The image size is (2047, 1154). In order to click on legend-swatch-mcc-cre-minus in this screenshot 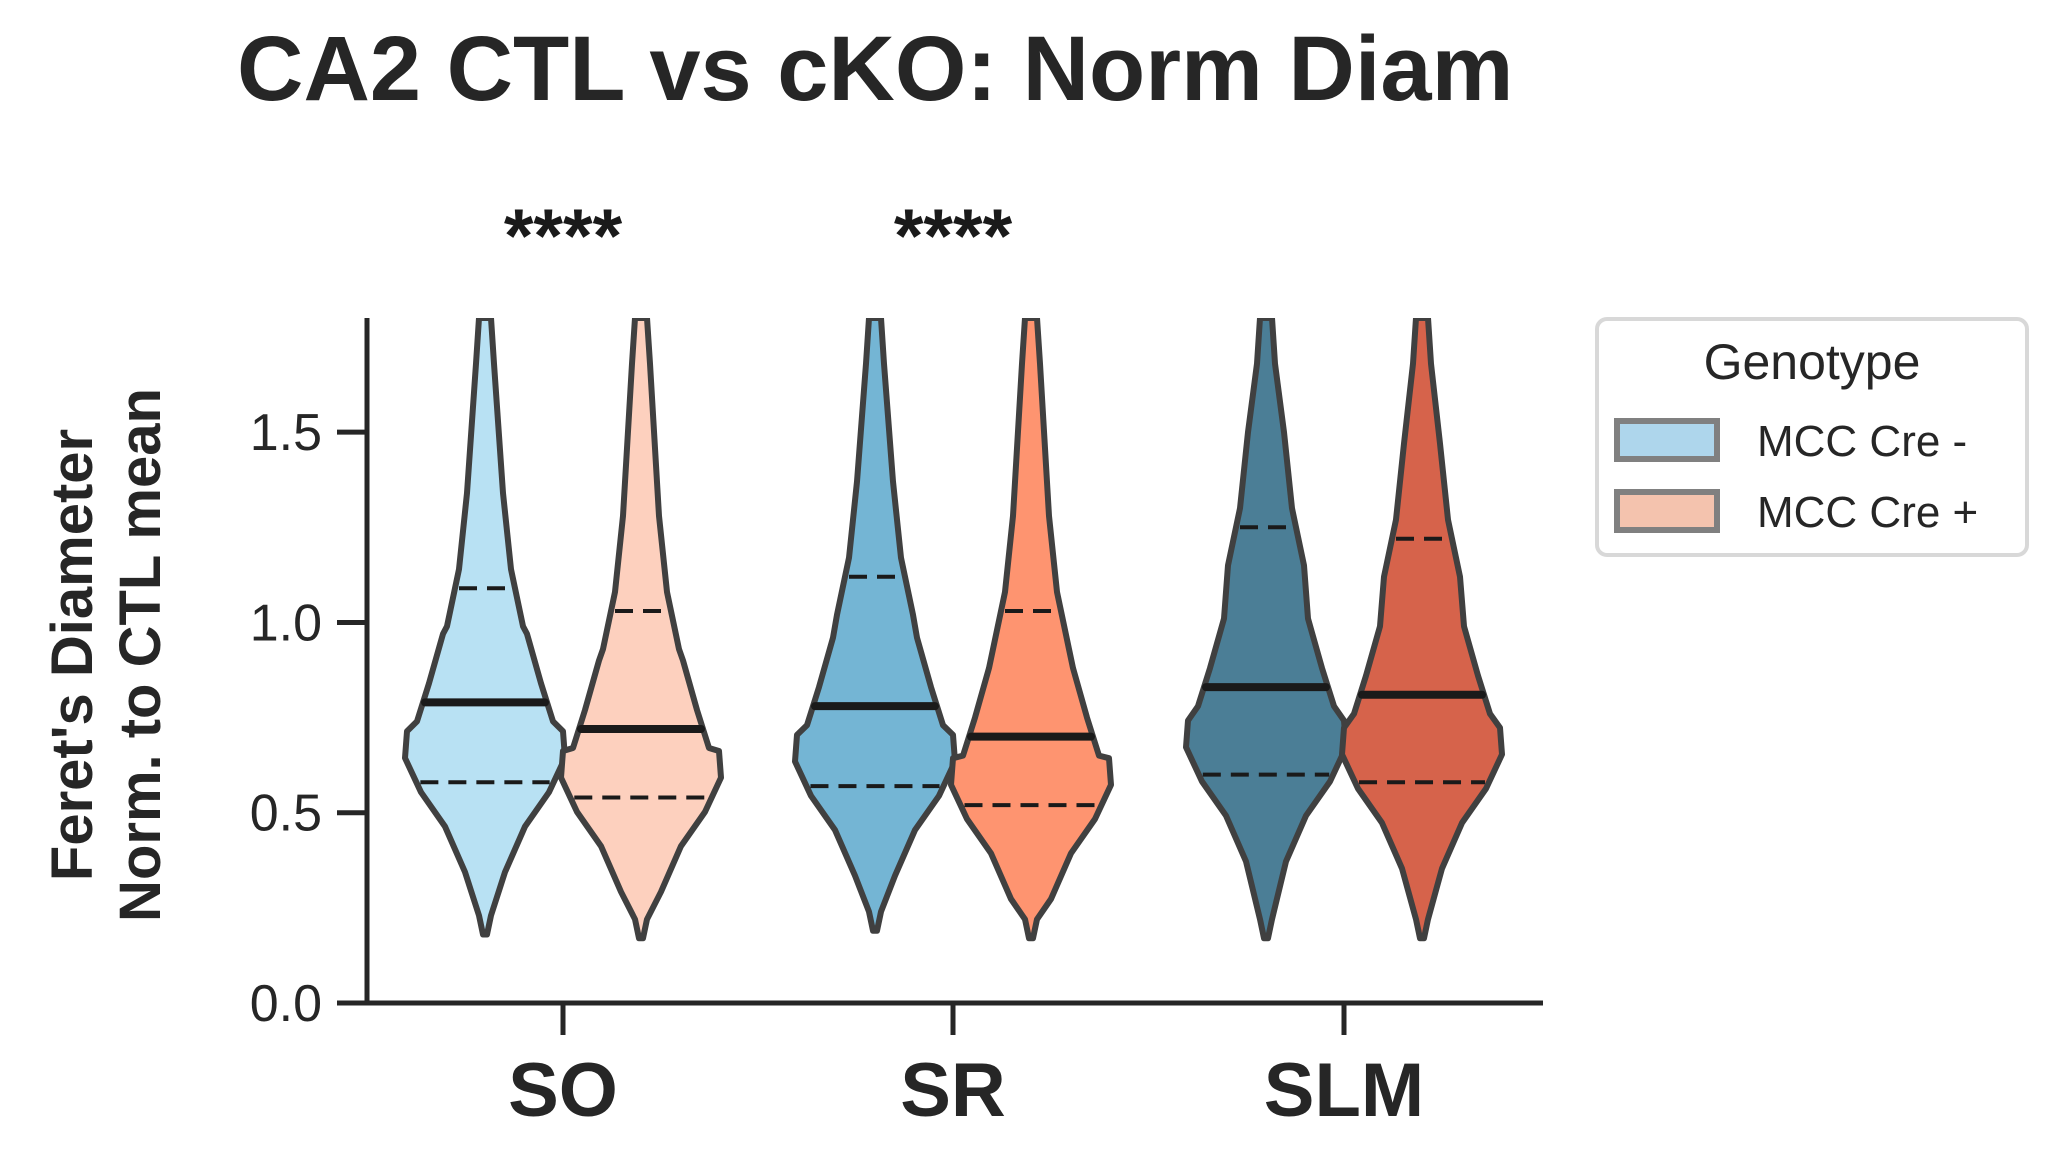, I will do `click(1667, 440)`.